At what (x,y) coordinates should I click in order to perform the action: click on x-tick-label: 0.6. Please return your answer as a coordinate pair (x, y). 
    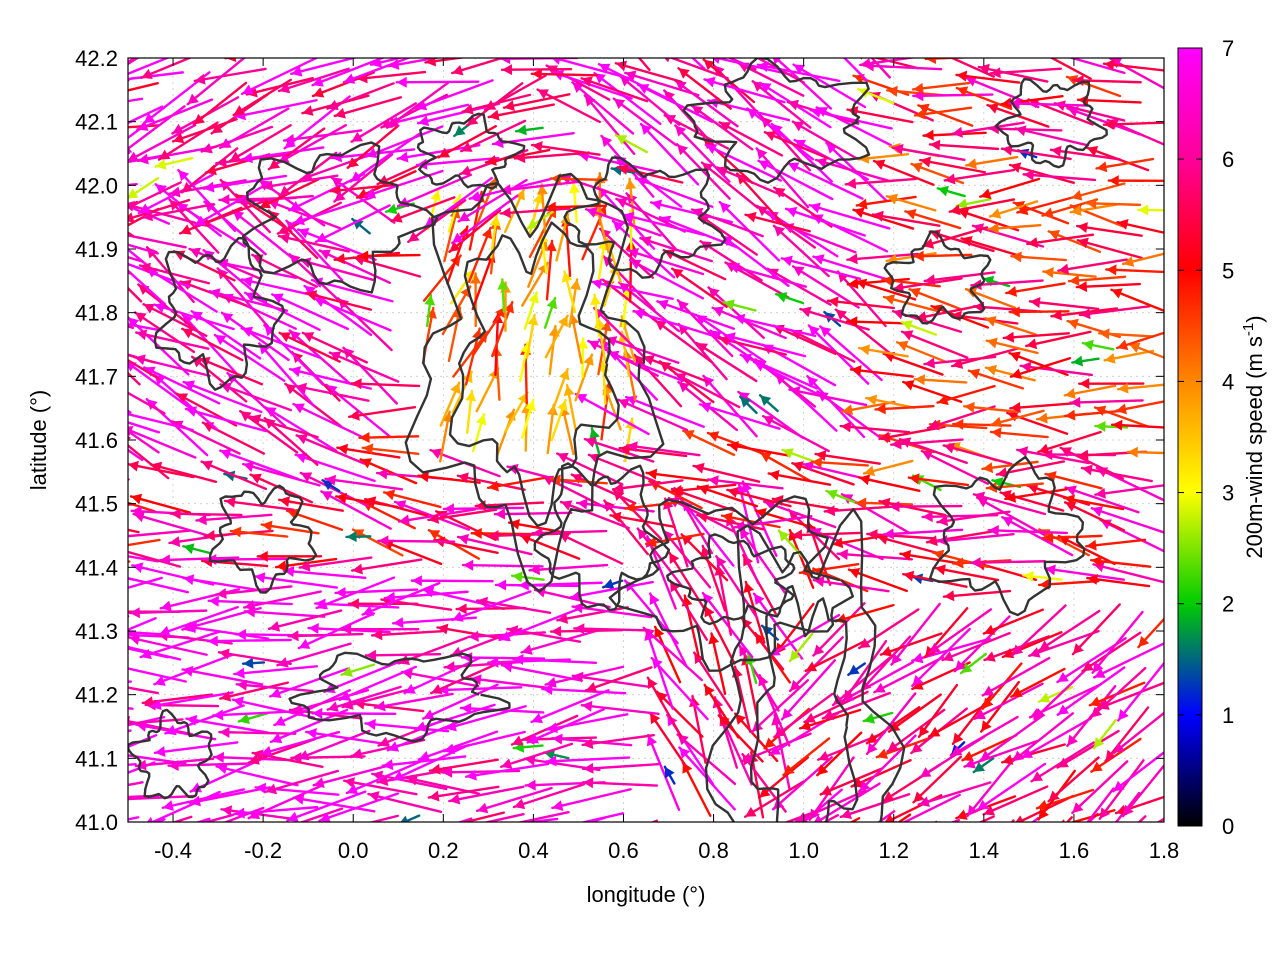
    Looking at the image, I should click on (623, 850).